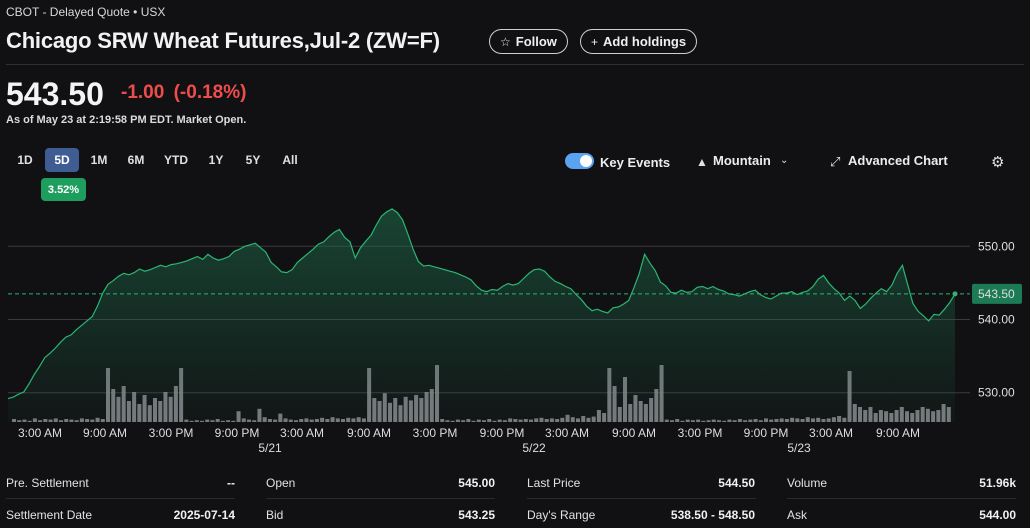 The width and height of the screenshot is (1030, 528). Describe the element at coordinates (49, 515) in the screenshot. I see `stat-label-settlement-date: Settlement Date` at that location.